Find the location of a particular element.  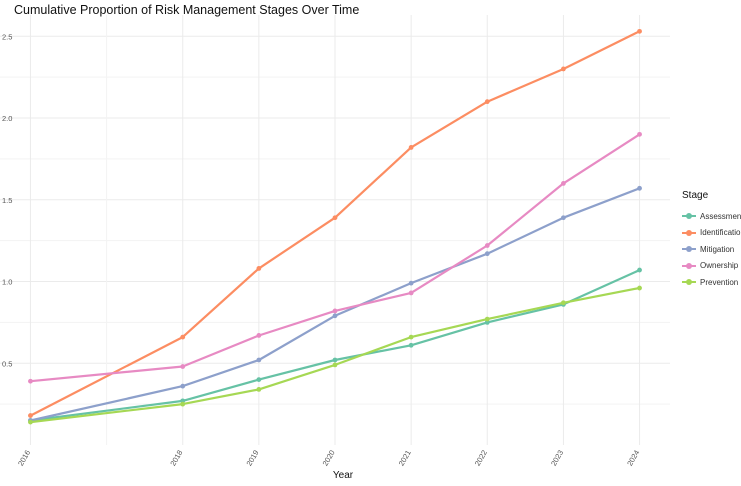

legend-label: Mitigation is located at coordinates (717, 249).